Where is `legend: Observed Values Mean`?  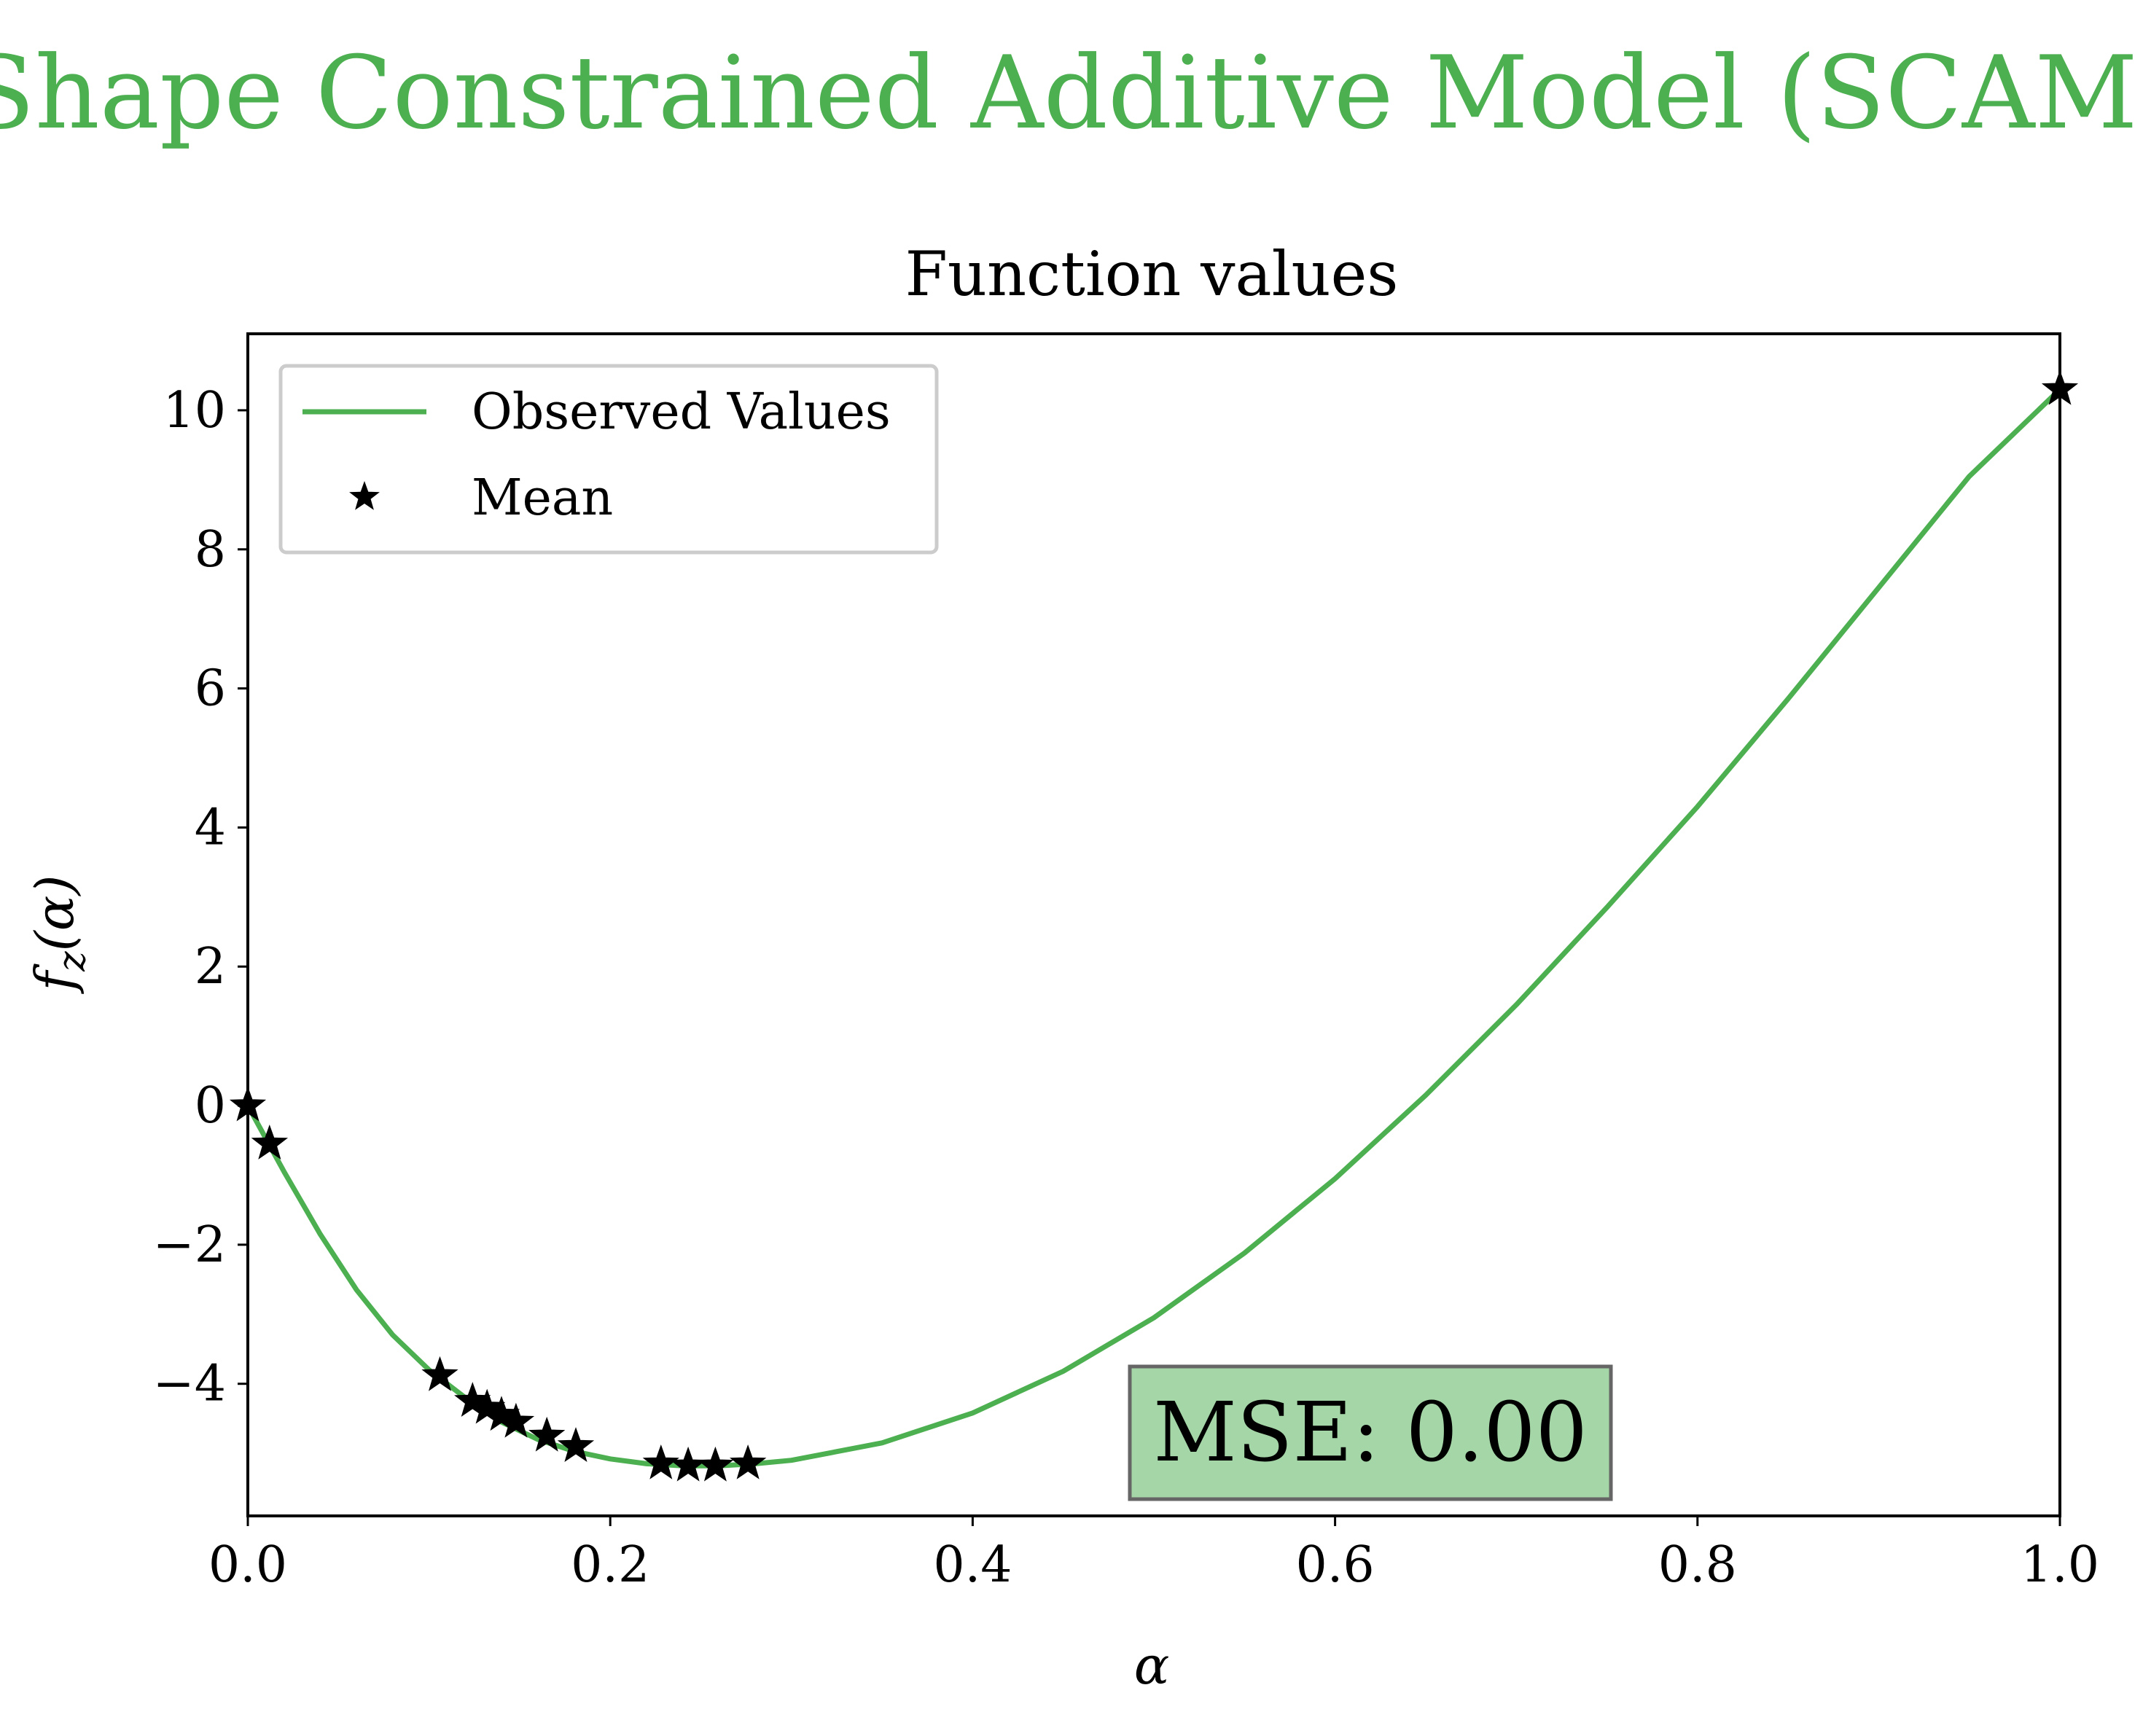
legend: Observed Values Mean is located at coordinates (608, 460).